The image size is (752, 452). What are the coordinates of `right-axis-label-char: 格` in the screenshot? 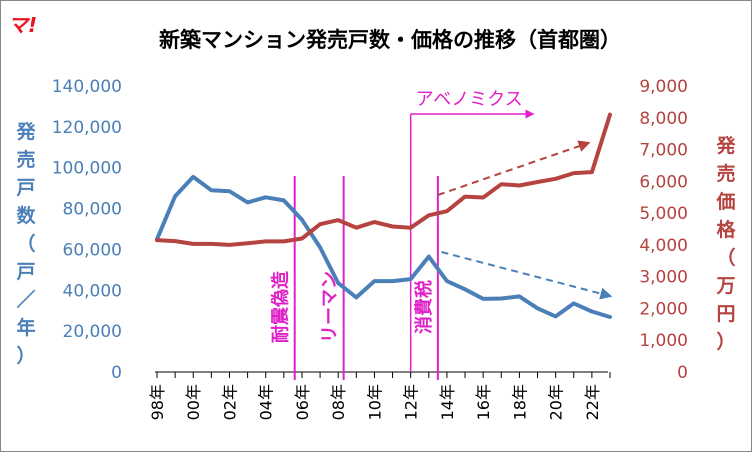 It's located at (726, 229).